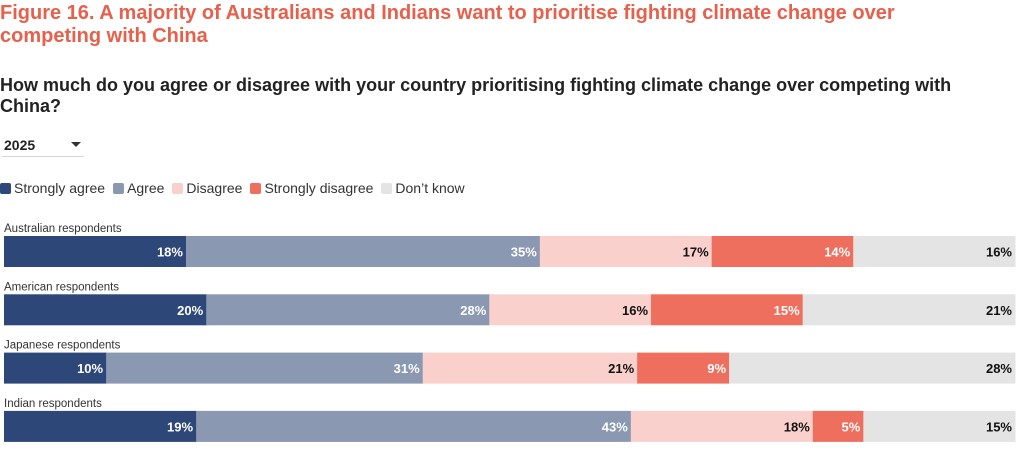 Image resolution: width=1020 pixels, height=451 pixels. I want to click on data-label: 19%, so click(180, 426).